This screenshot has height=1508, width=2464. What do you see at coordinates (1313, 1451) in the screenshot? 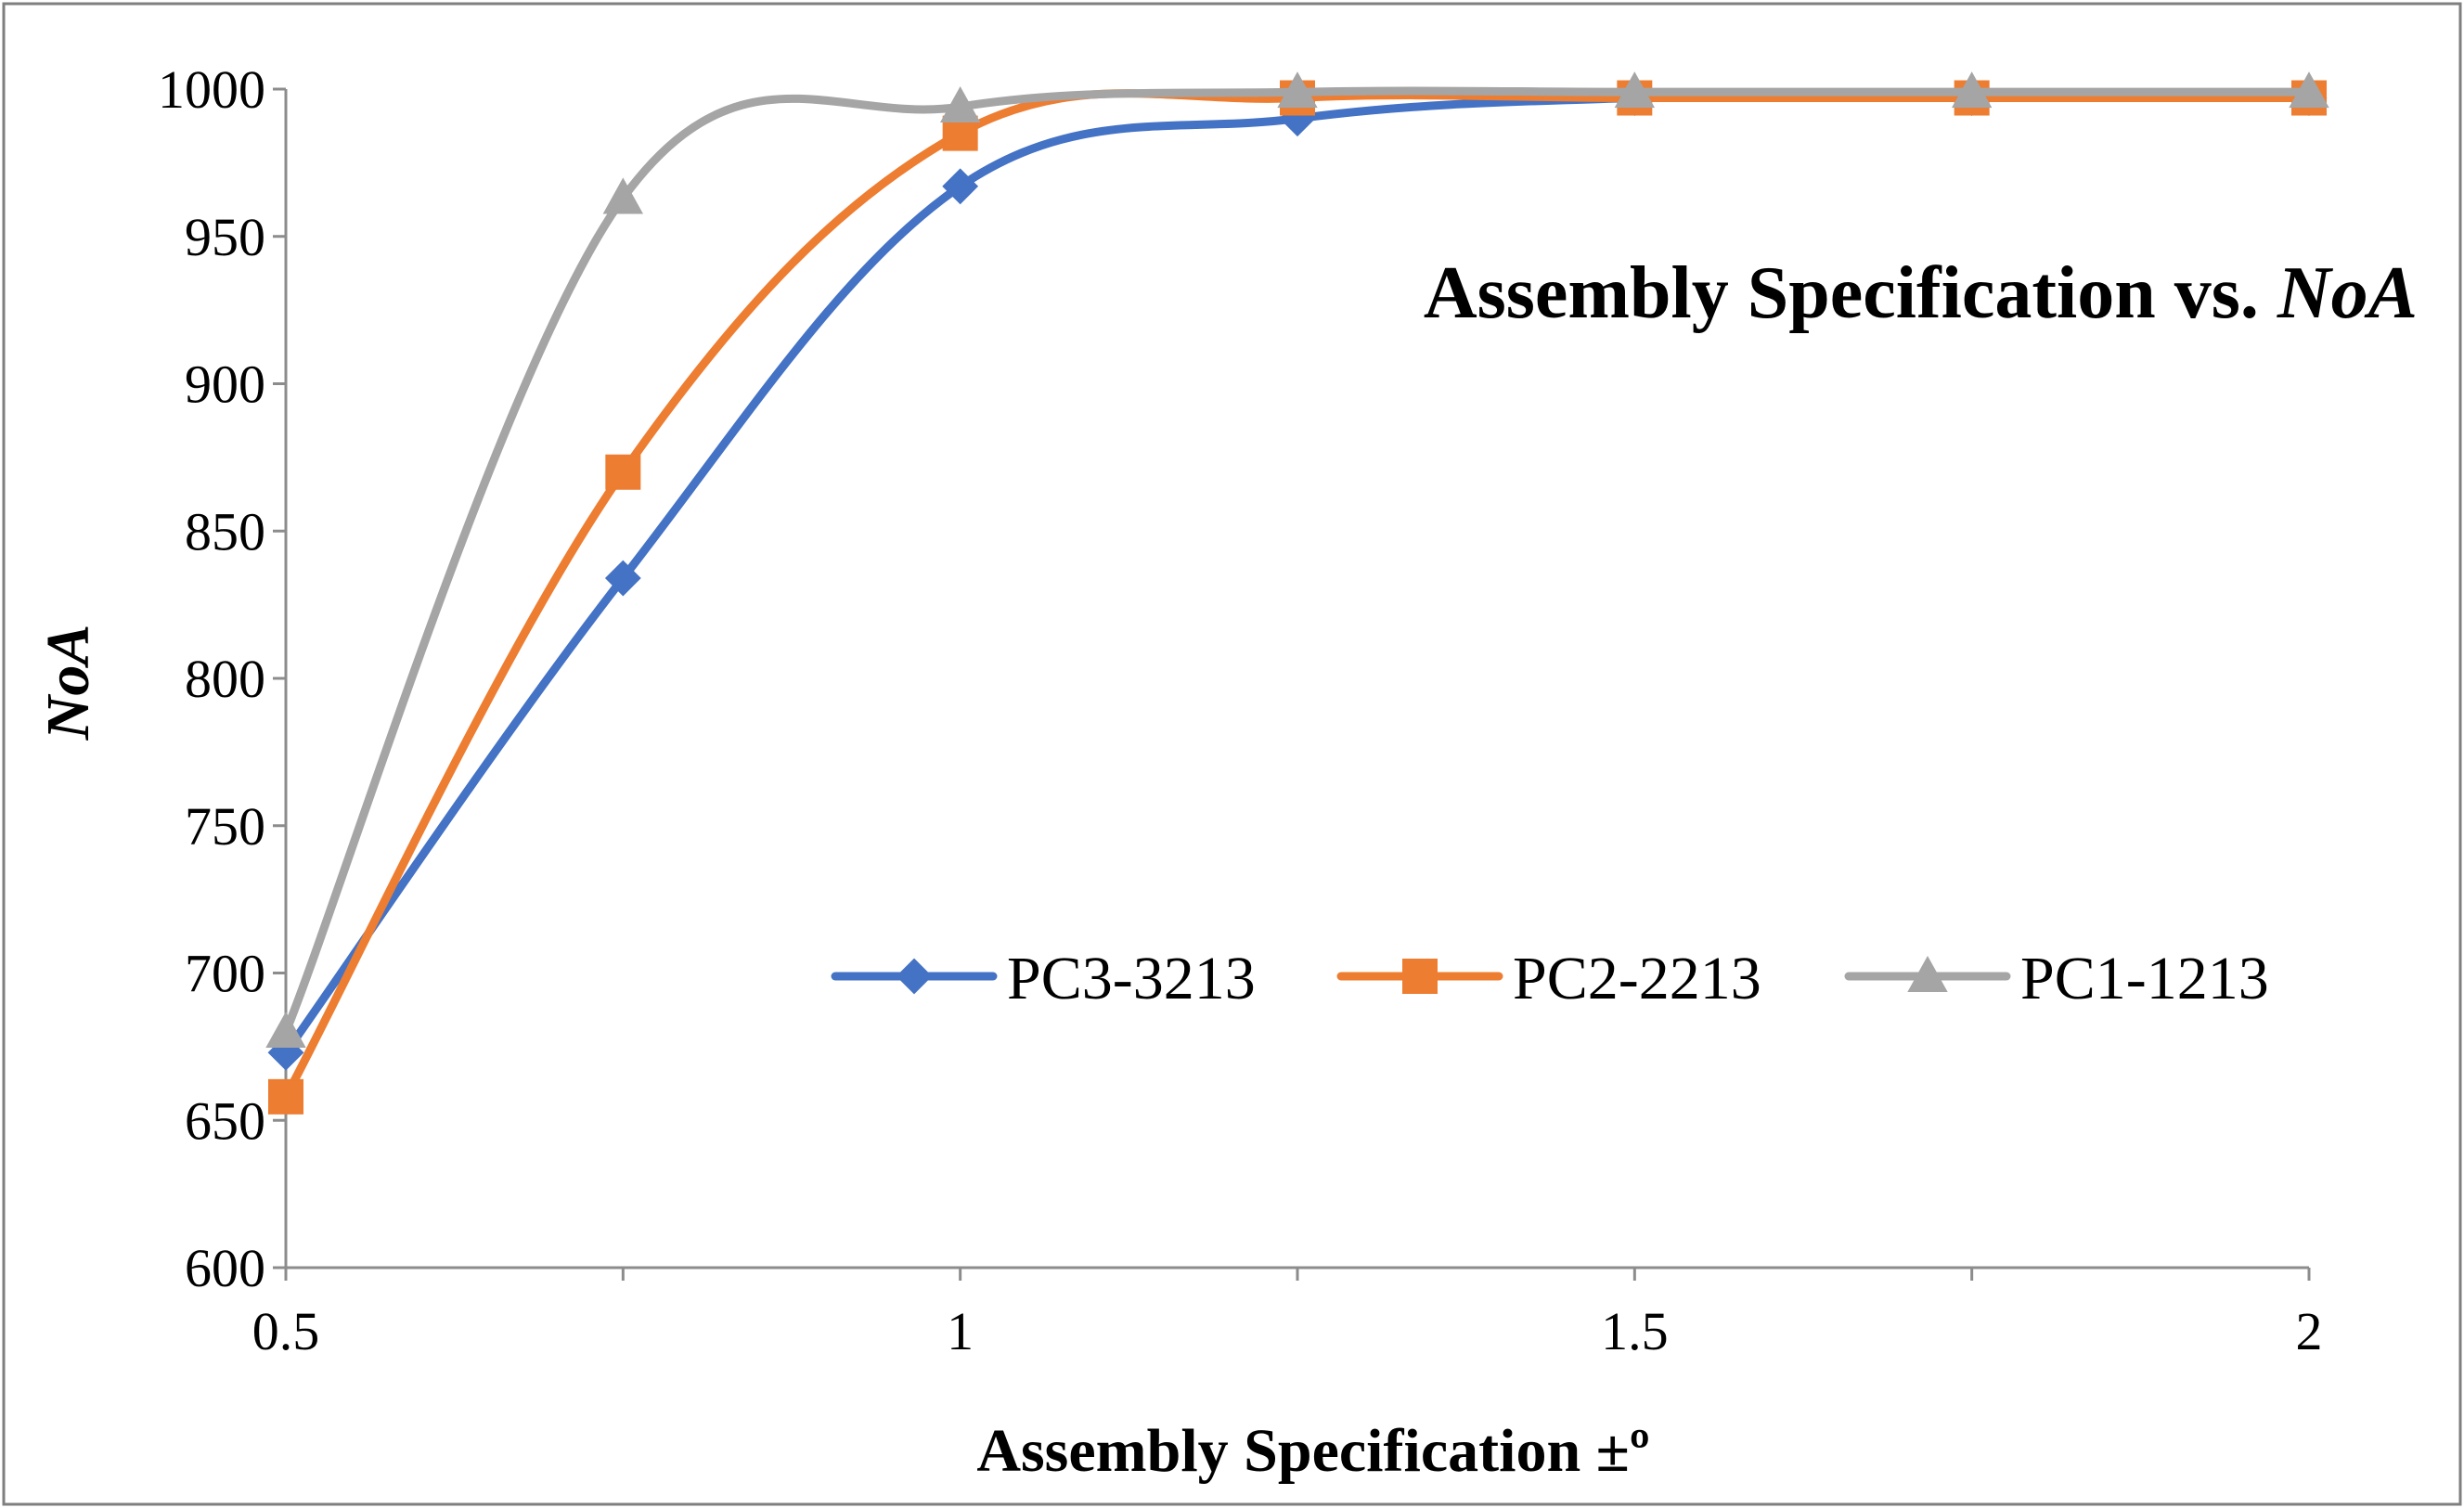
I see `x-axis-title: Assembly Specification ±º` at bounding box center [1313, 1451].